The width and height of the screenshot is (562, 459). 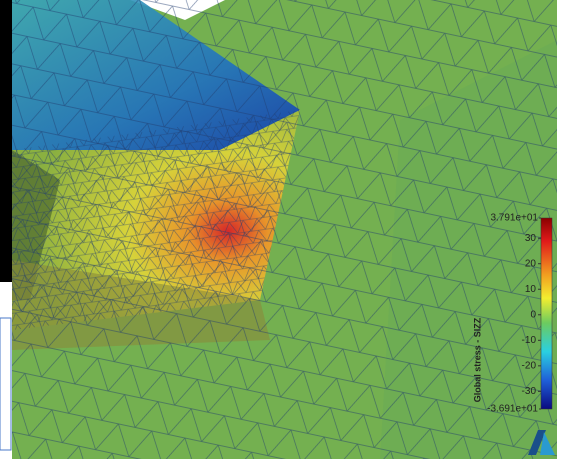 What do you see at coordinates (533, 314) in the screenshot?
I see `colorbar-tick-label: 0` at bounding box center [533, 314].